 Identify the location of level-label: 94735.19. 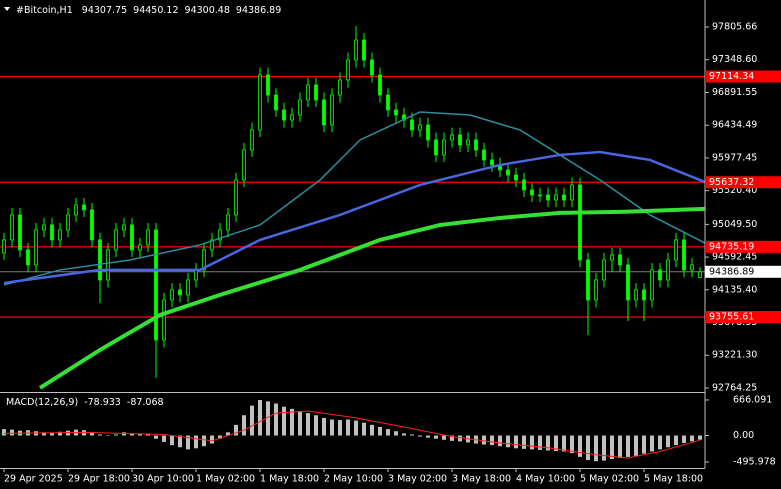
(731, 246).